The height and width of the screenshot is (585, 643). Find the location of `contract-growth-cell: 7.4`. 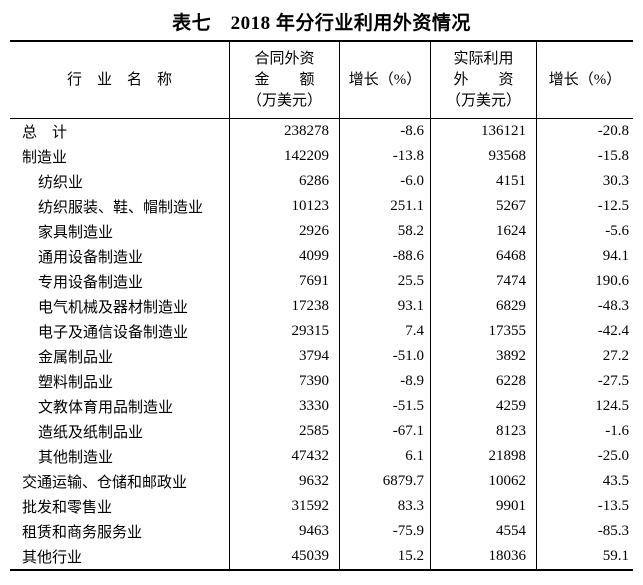

contract-growth-cell: 7.4 is located at coordinates (385, 331).